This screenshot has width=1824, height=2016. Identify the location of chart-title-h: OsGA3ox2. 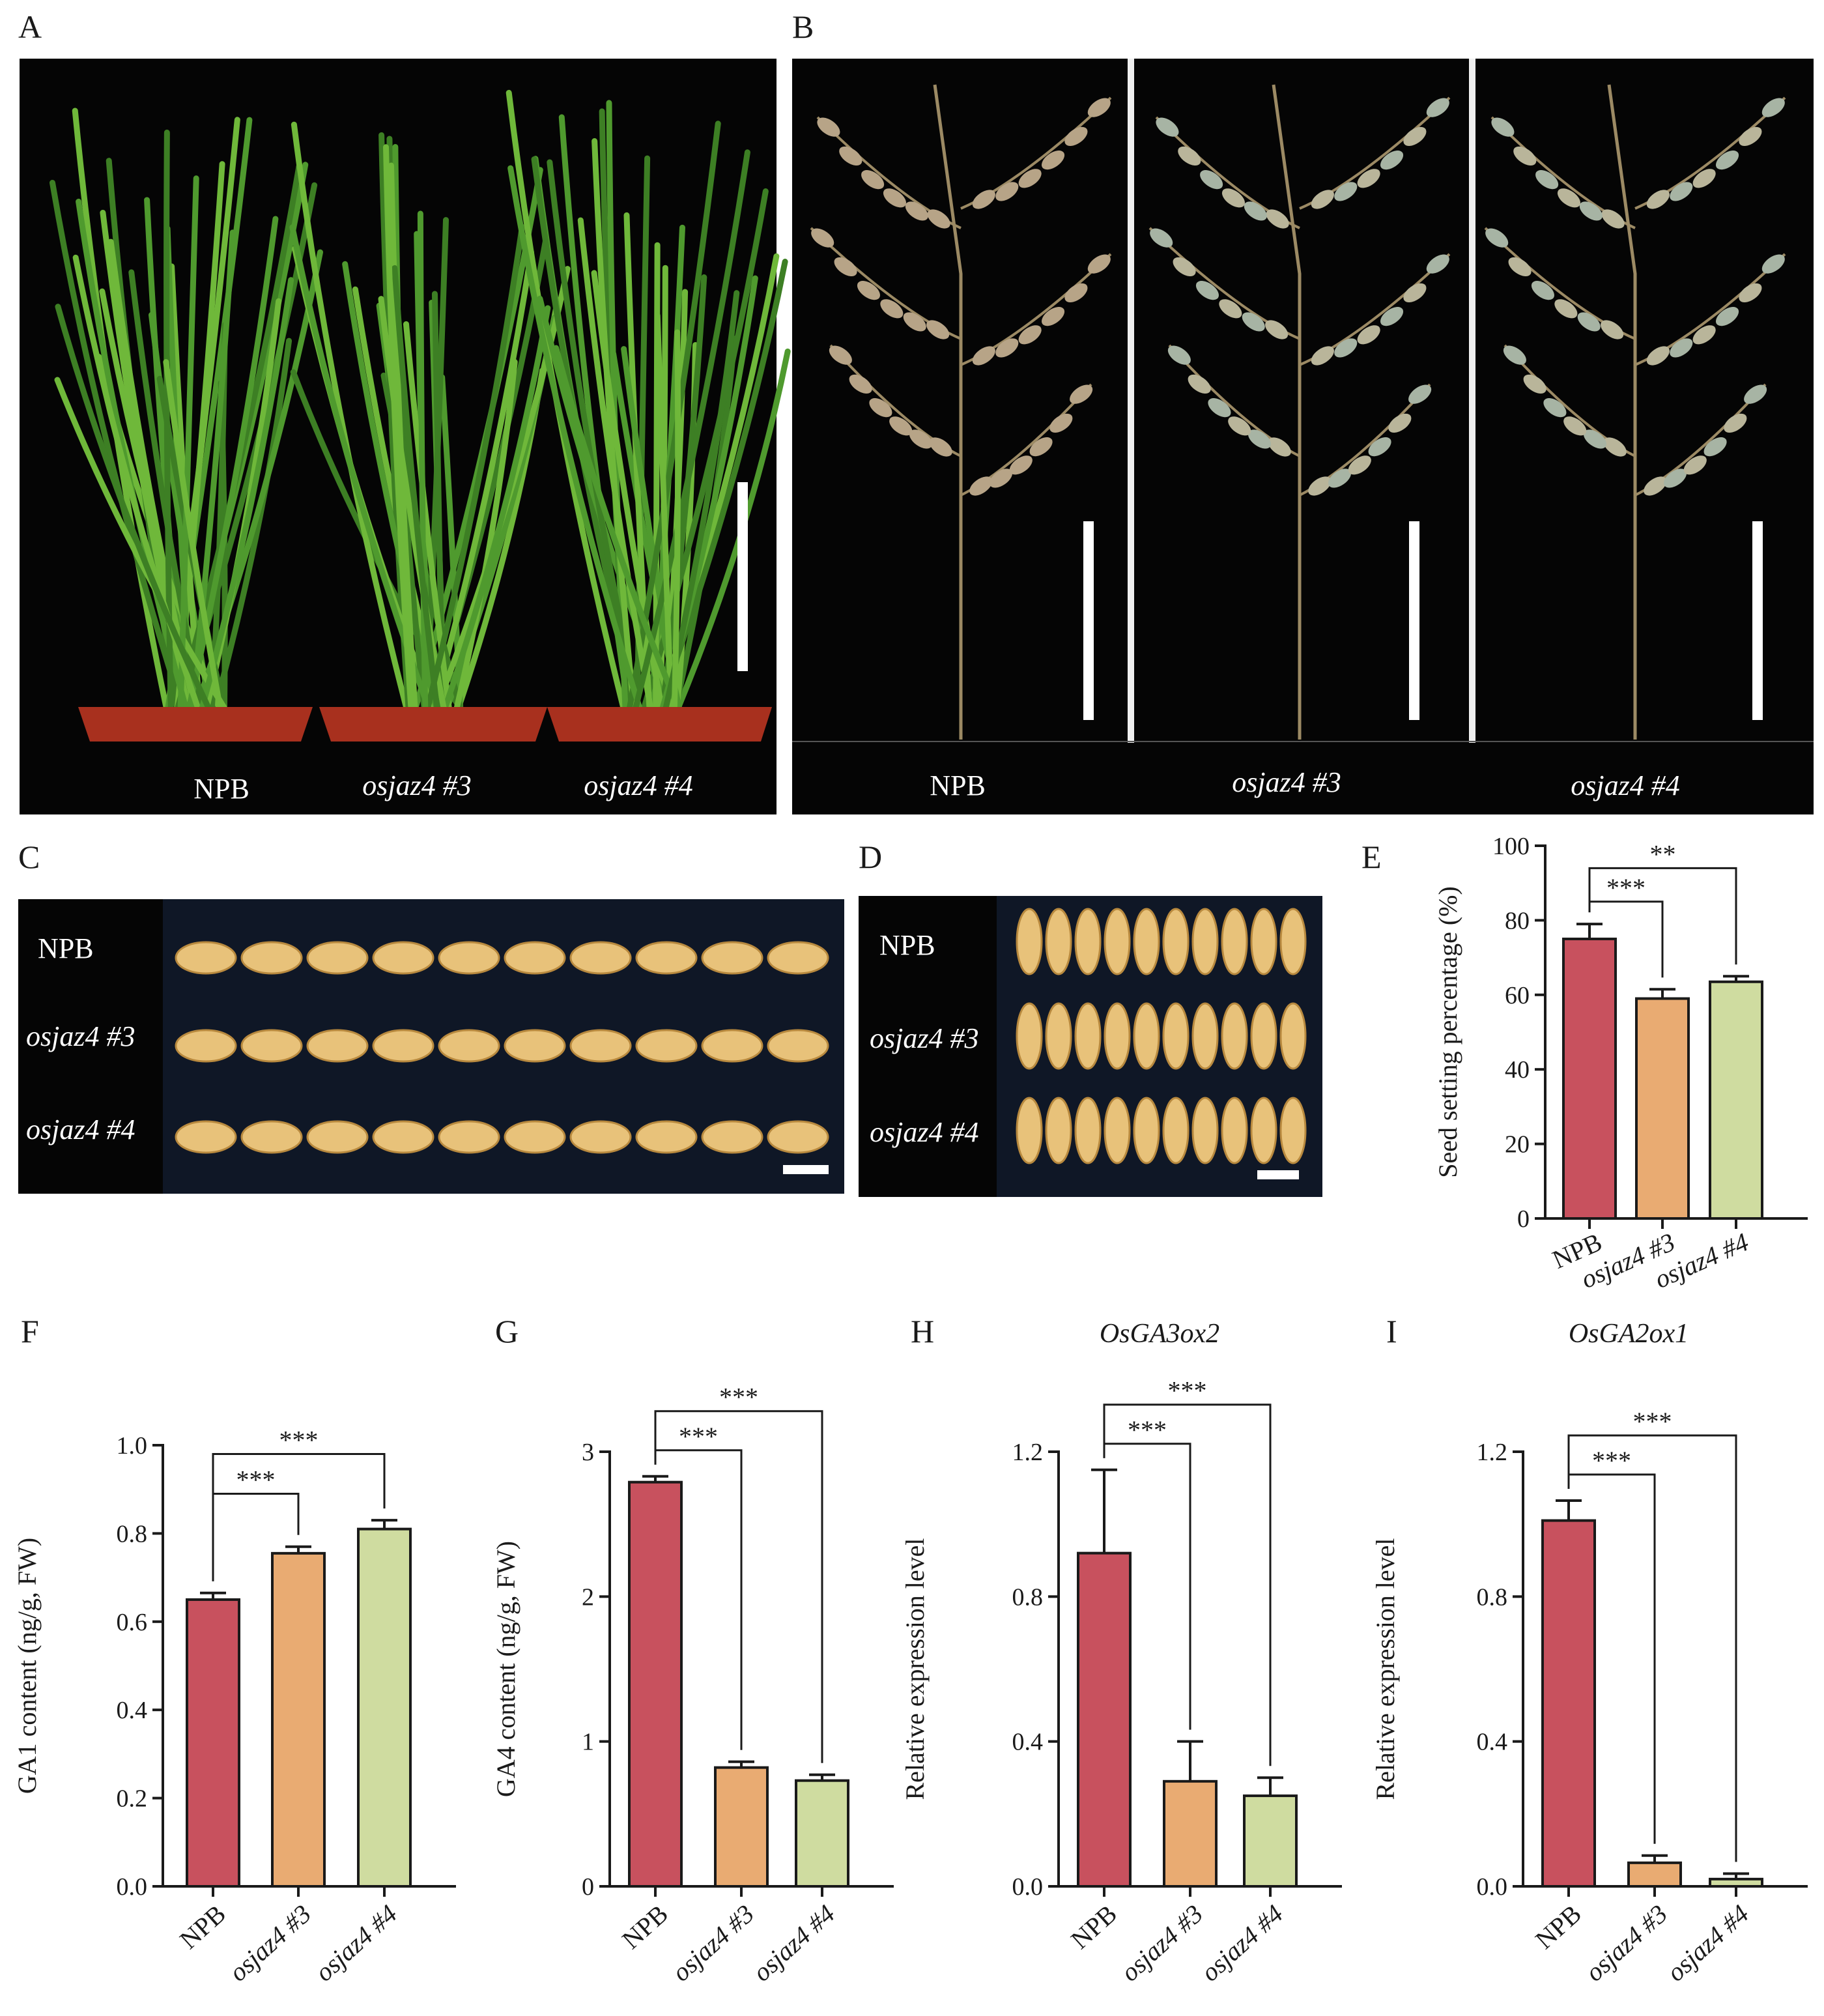
(1159, 1334).